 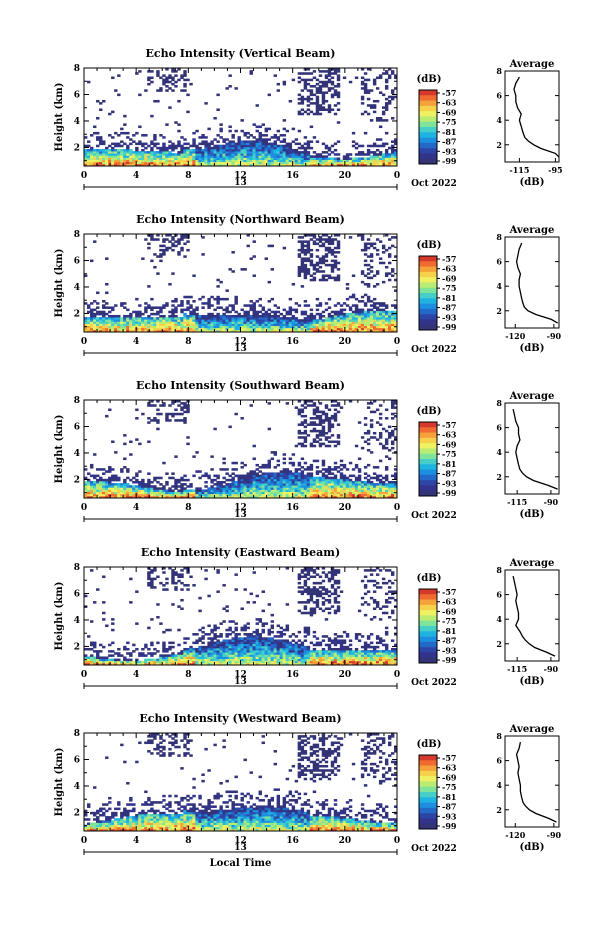 What do you see at coordinates (77, 261) in the screenshot?
I see `y-tick-label: 6` at bounding box center [77, 261].